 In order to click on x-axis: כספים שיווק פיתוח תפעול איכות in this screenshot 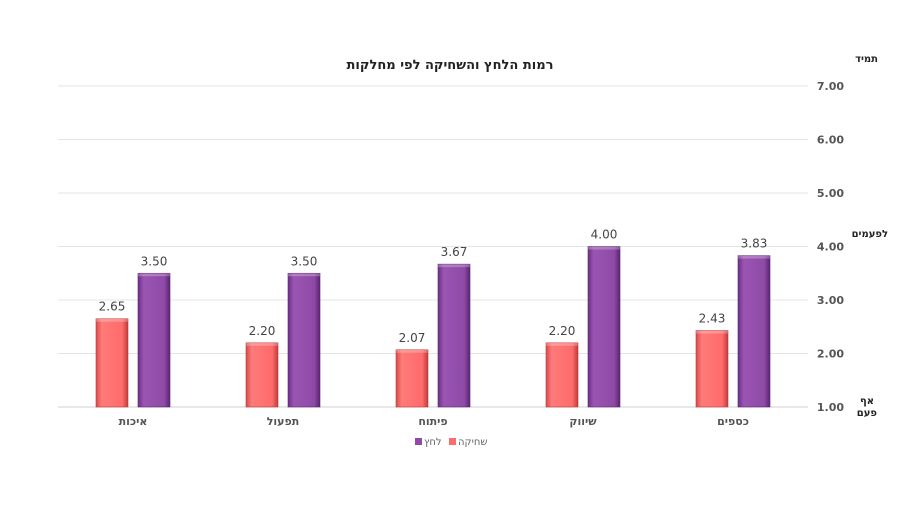, I will do `click(434, 421)`.